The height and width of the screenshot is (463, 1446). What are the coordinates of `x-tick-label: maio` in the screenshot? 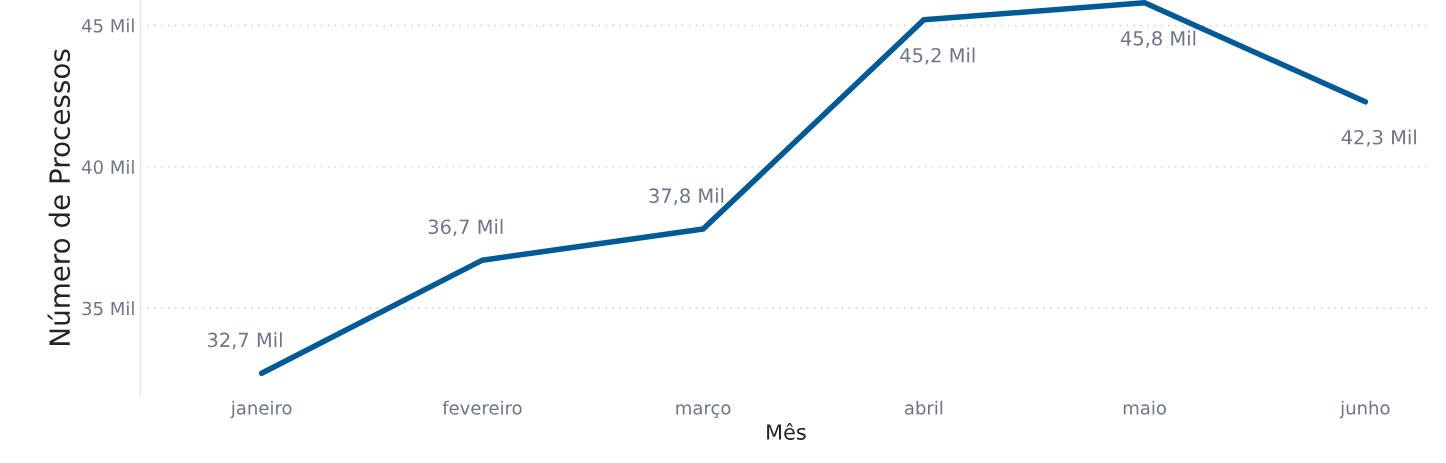 It's located at (1144, 407).